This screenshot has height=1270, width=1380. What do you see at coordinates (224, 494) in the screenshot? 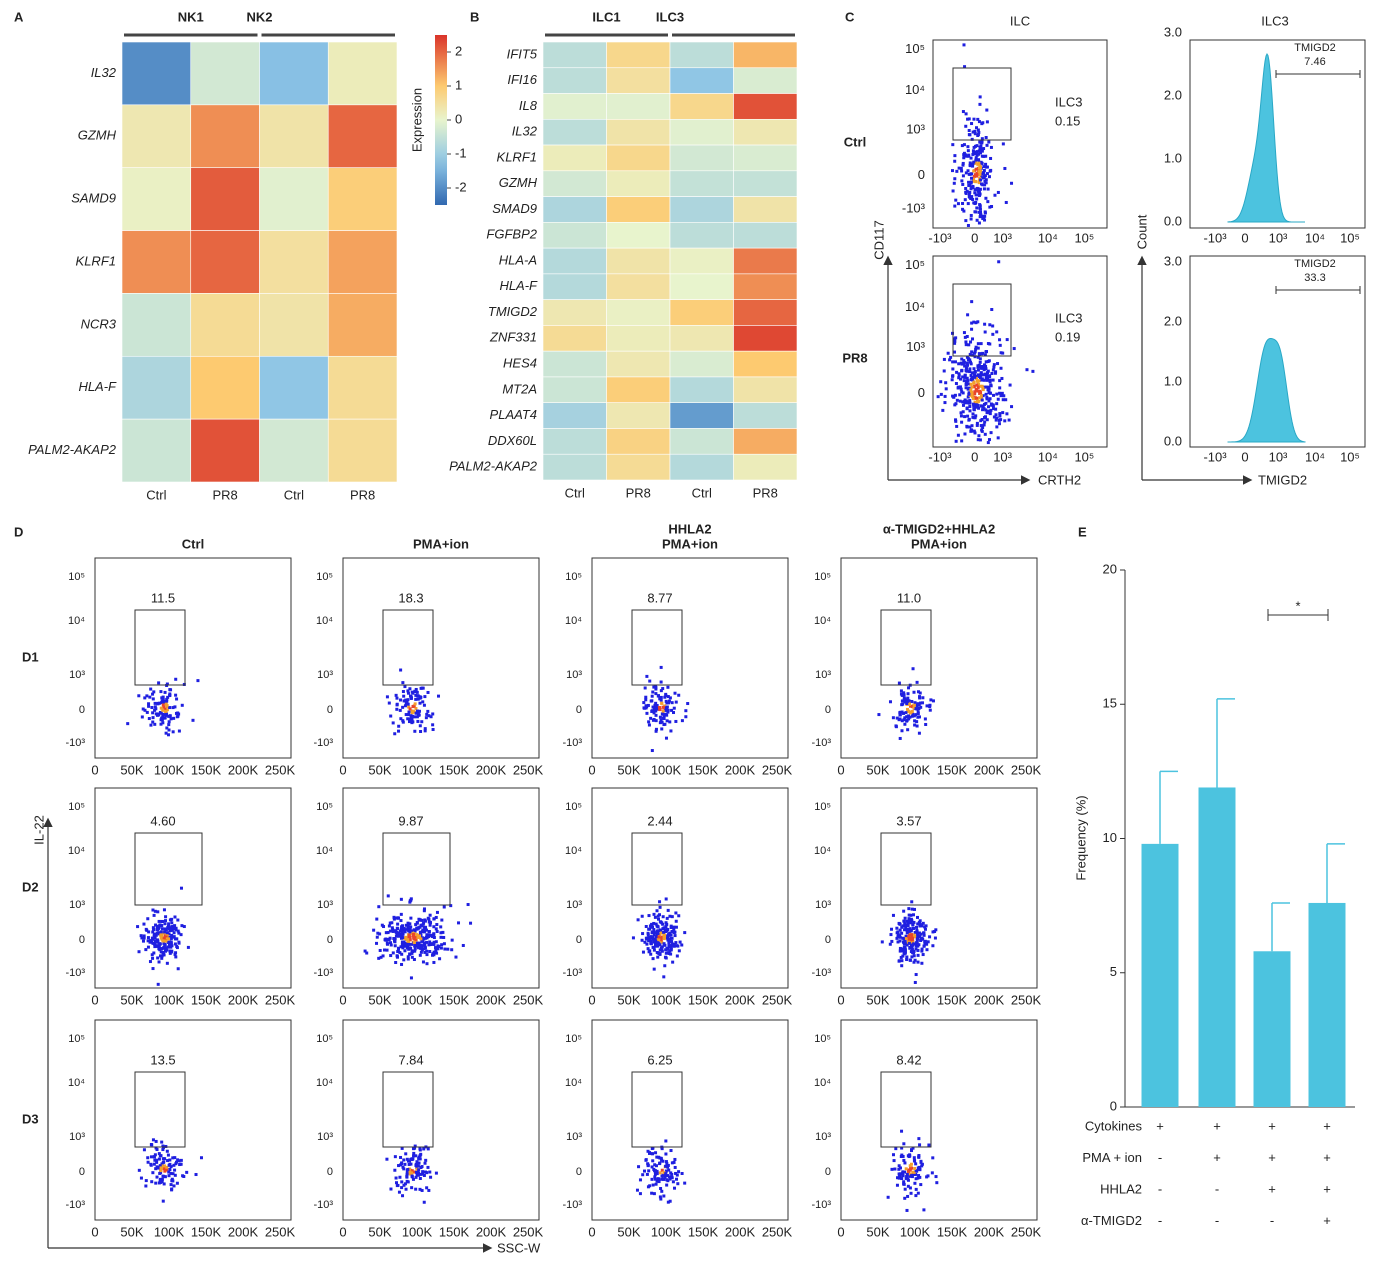
I see `column-label: PR8` at bounding box center [224, 494].